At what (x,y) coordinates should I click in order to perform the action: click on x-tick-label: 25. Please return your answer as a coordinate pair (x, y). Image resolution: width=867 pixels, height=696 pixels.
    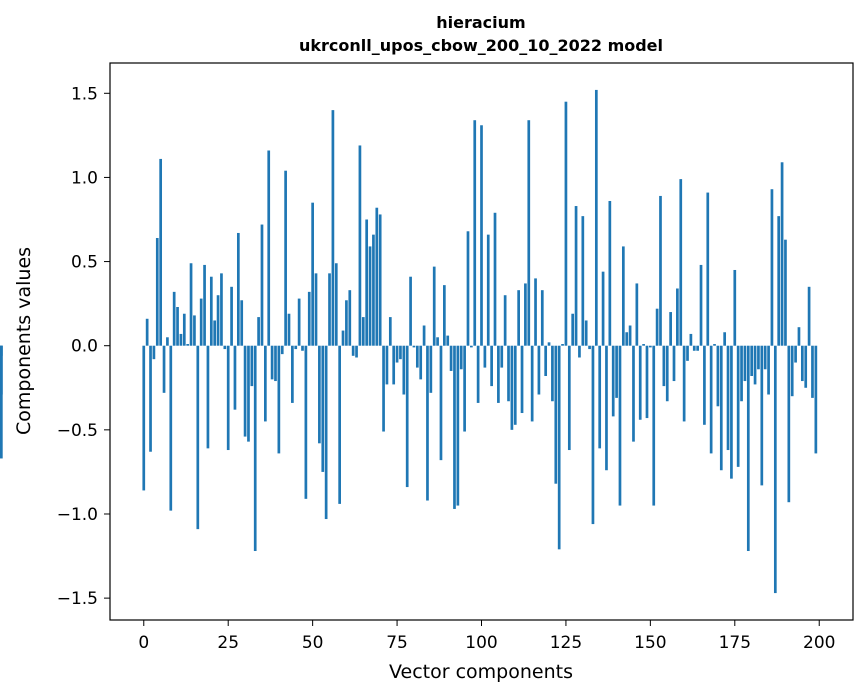
    Looking at the image, I should click on (228, 643).